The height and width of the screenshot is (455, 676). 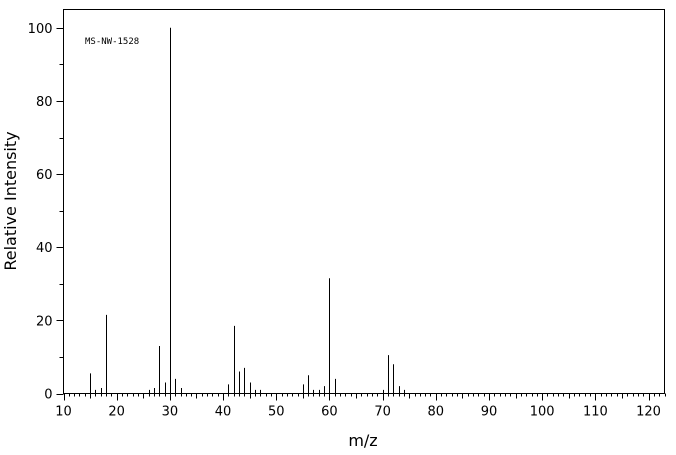 What do you see at coordinates (10, 200) in the screenshot?
I see `y-axis-title: Relative Intensity` at bounding box center [10, 200].